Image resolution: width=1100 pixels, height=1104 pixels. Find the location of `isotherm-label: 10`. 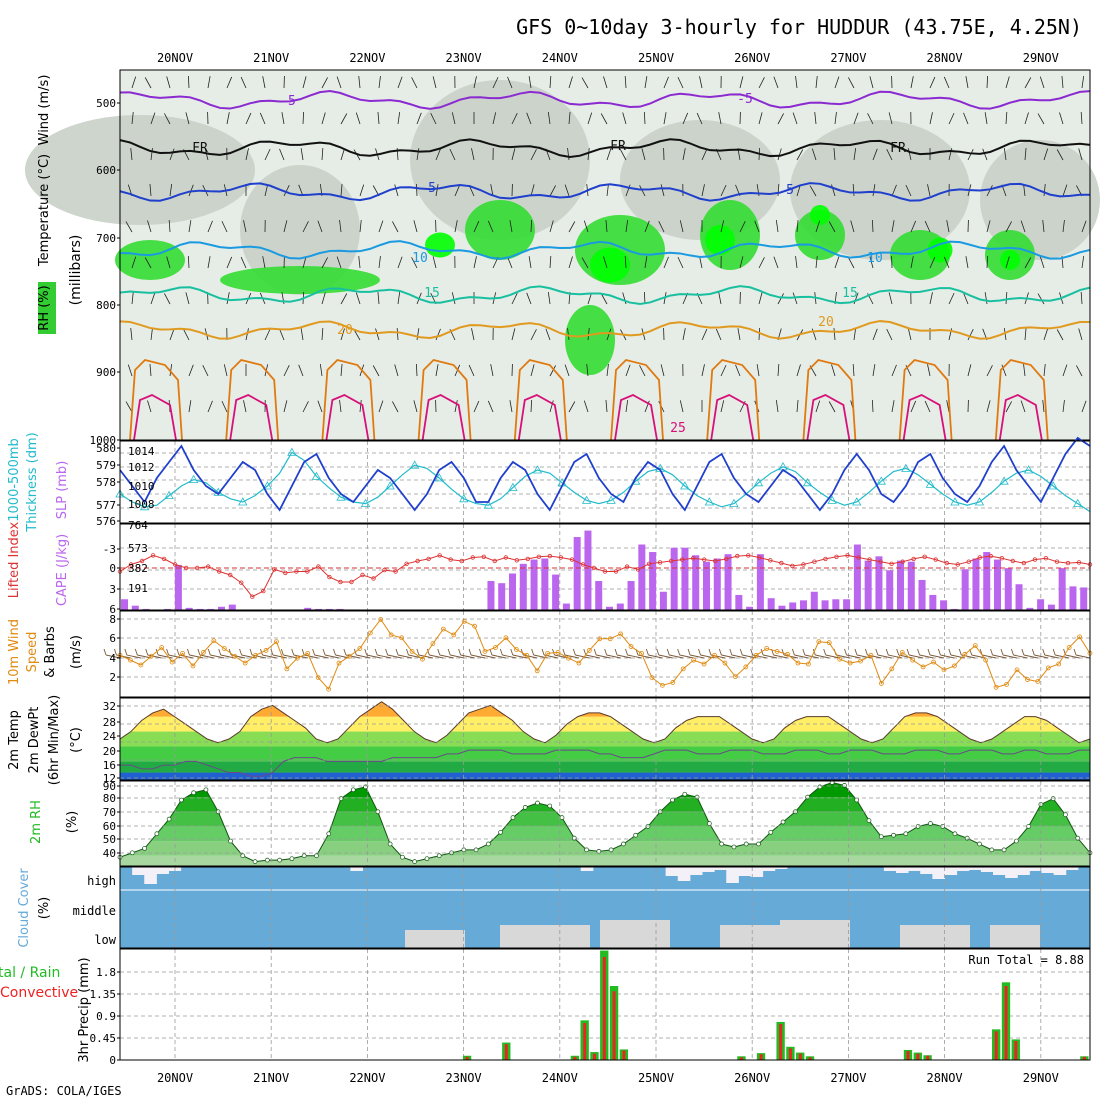

isotherm-label: 10 is located at coordinates (420, 258).